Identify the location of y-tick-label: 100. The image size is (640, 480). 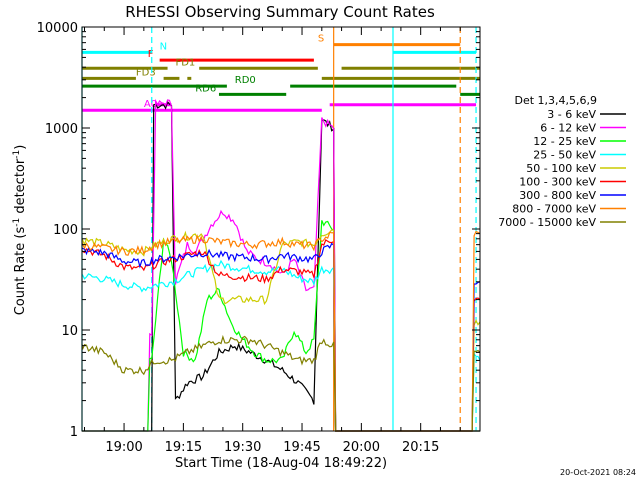
(65, 230).